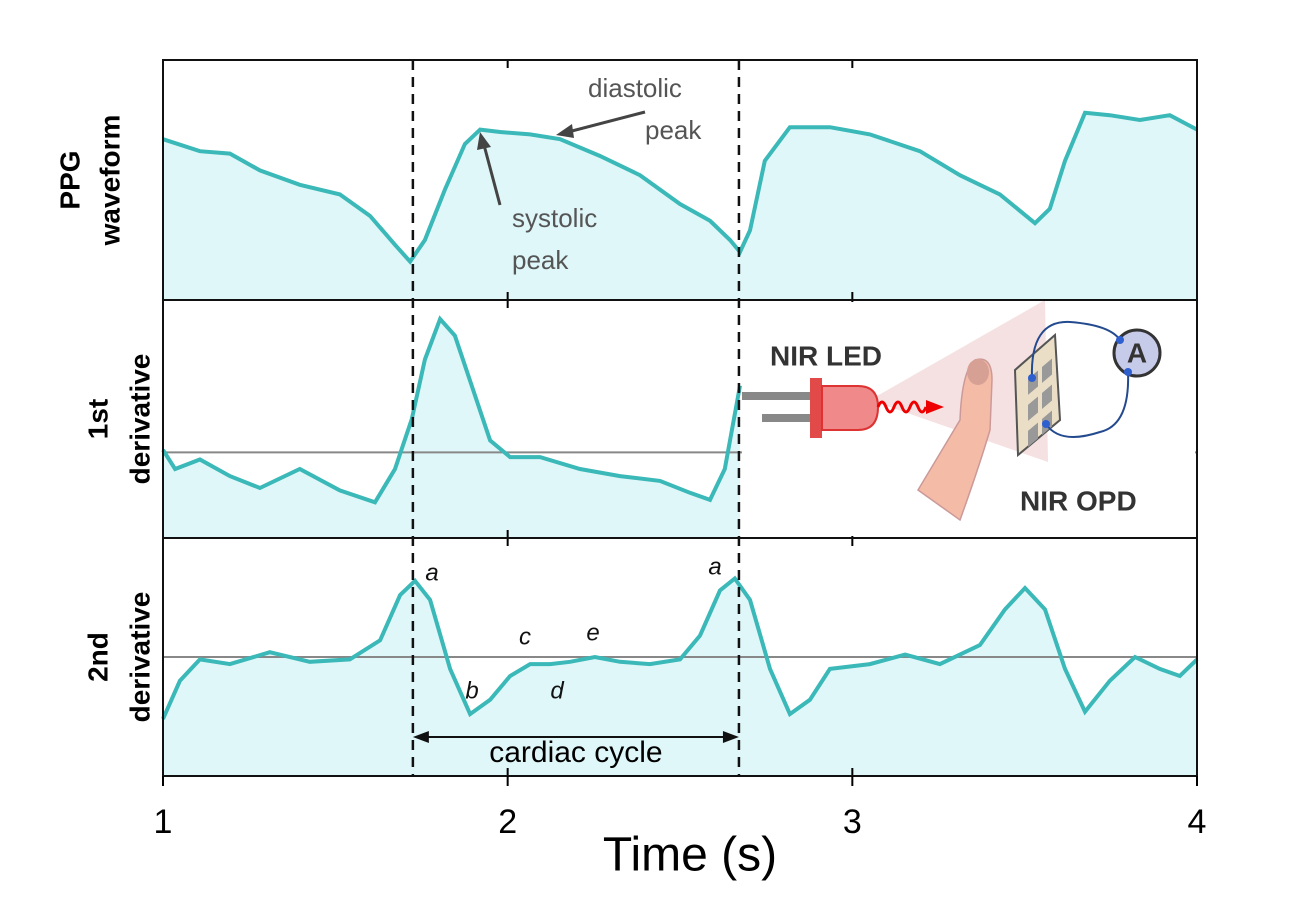 The height and width of the screenshot is (902, 1294). I want to click on finger, so click(955, 440).